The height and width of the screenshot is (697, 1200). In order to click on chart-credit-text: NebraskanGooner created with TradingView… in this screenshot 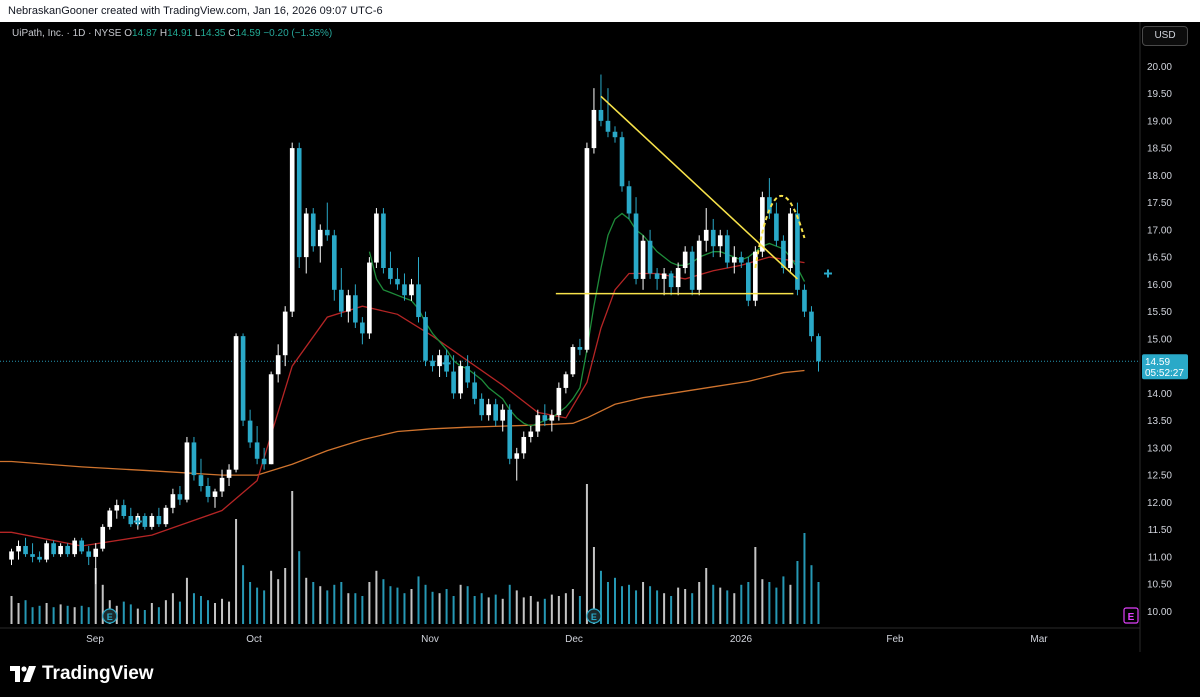, I will do `click(195, 11)`.